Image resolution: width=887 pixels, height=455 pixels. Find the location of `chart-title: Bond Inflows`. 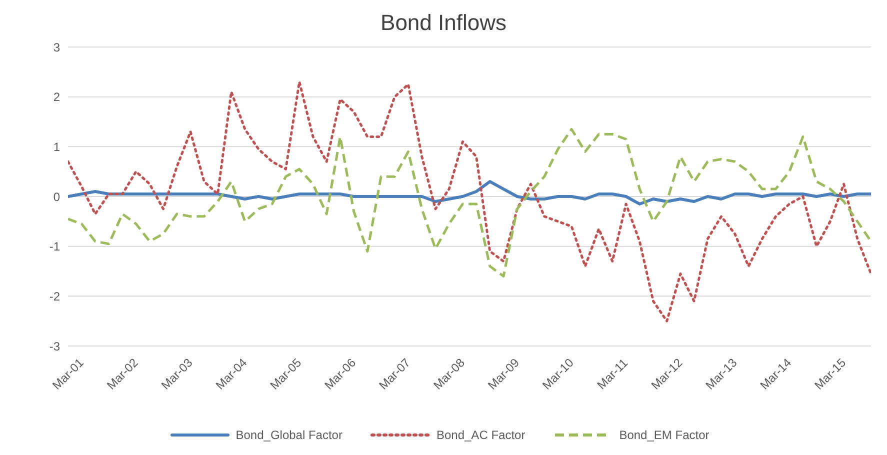

chart-title: Bond Inflows is located at coordinates (444, 23).